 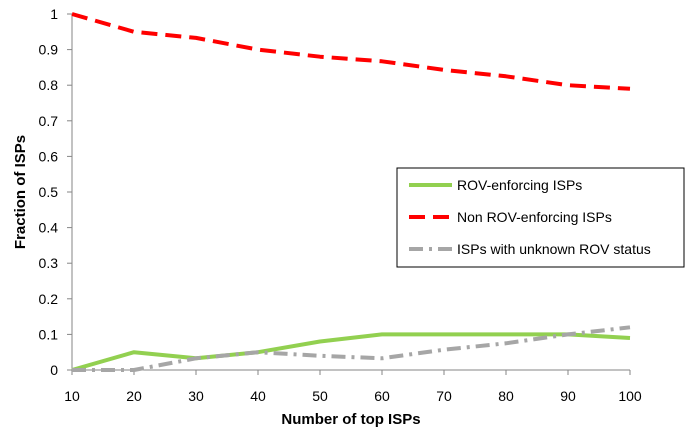 What do you see at coordinates (554, 249) in the screenshot?
I see `legend-label-2: ISPs with unknown ROV status` at bounding box center [554, 249].